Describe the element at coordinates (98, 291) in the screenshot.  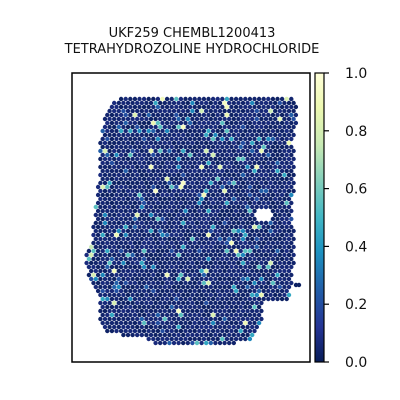
I see `spot-2052` at that location.